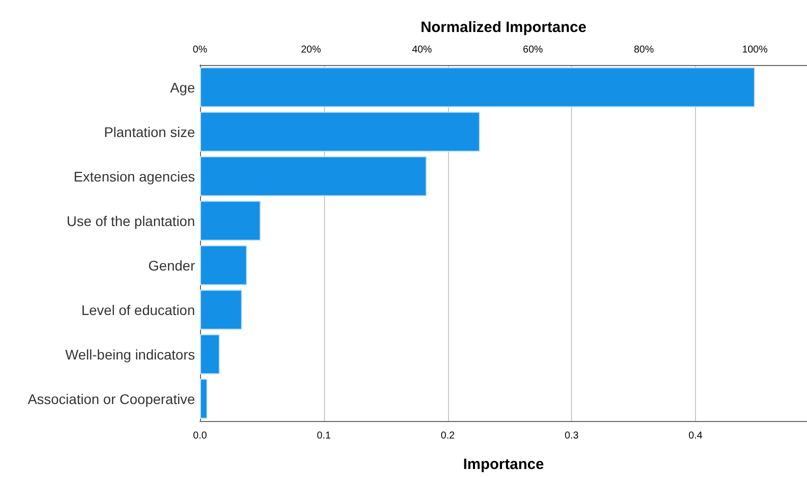 The width and height of the screenshot is (807, 477). I want to click on x-axis-title: Importance, so click(503, 464).